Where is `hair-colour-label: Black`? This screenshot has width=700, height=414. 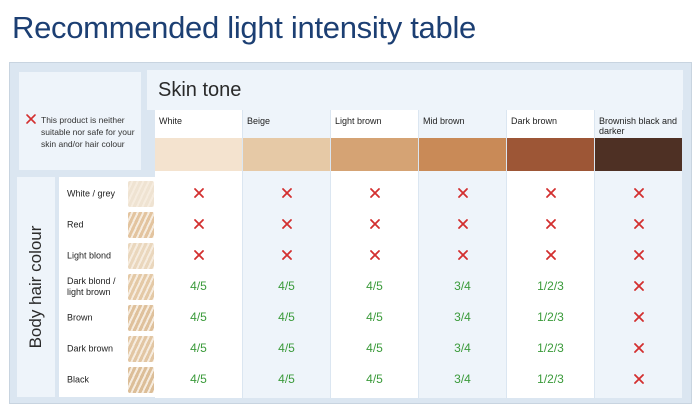
hair-colour-label: Black is located at coordinates (78, 379).